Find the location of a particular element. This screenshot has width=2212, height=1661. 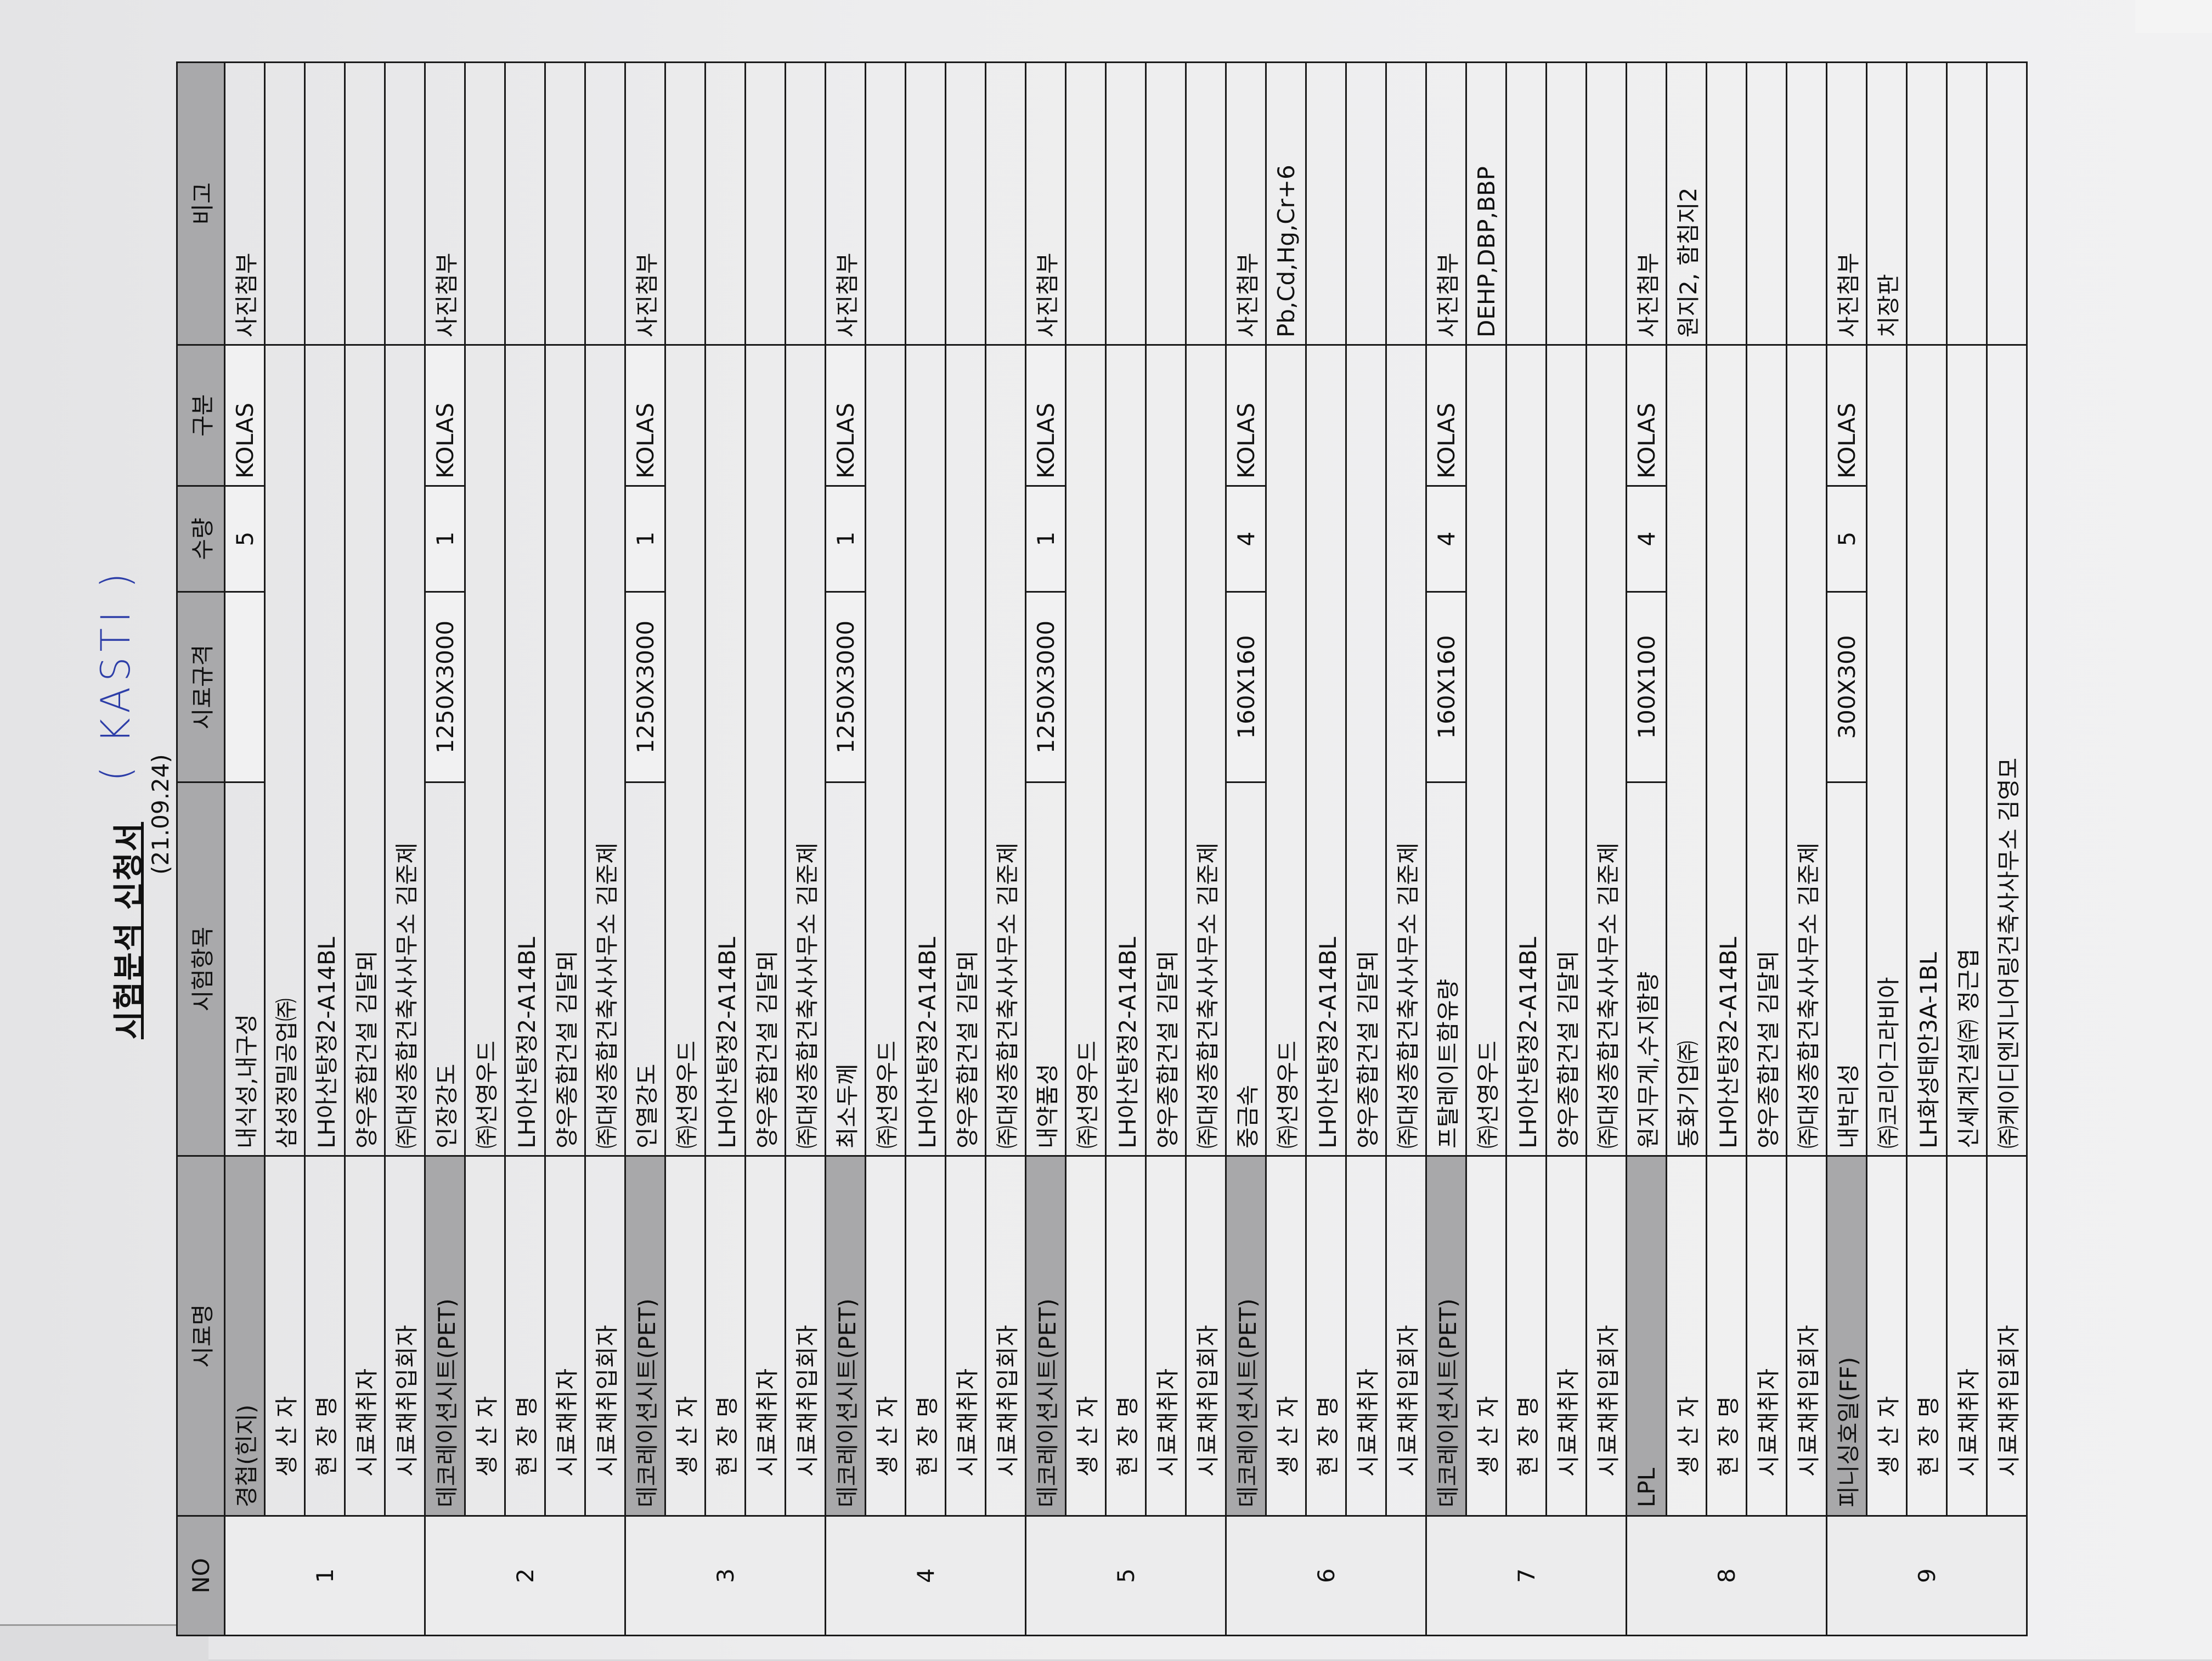

sample-name: 피니싱호일(FF) is located at coordinates (1847, 1336).